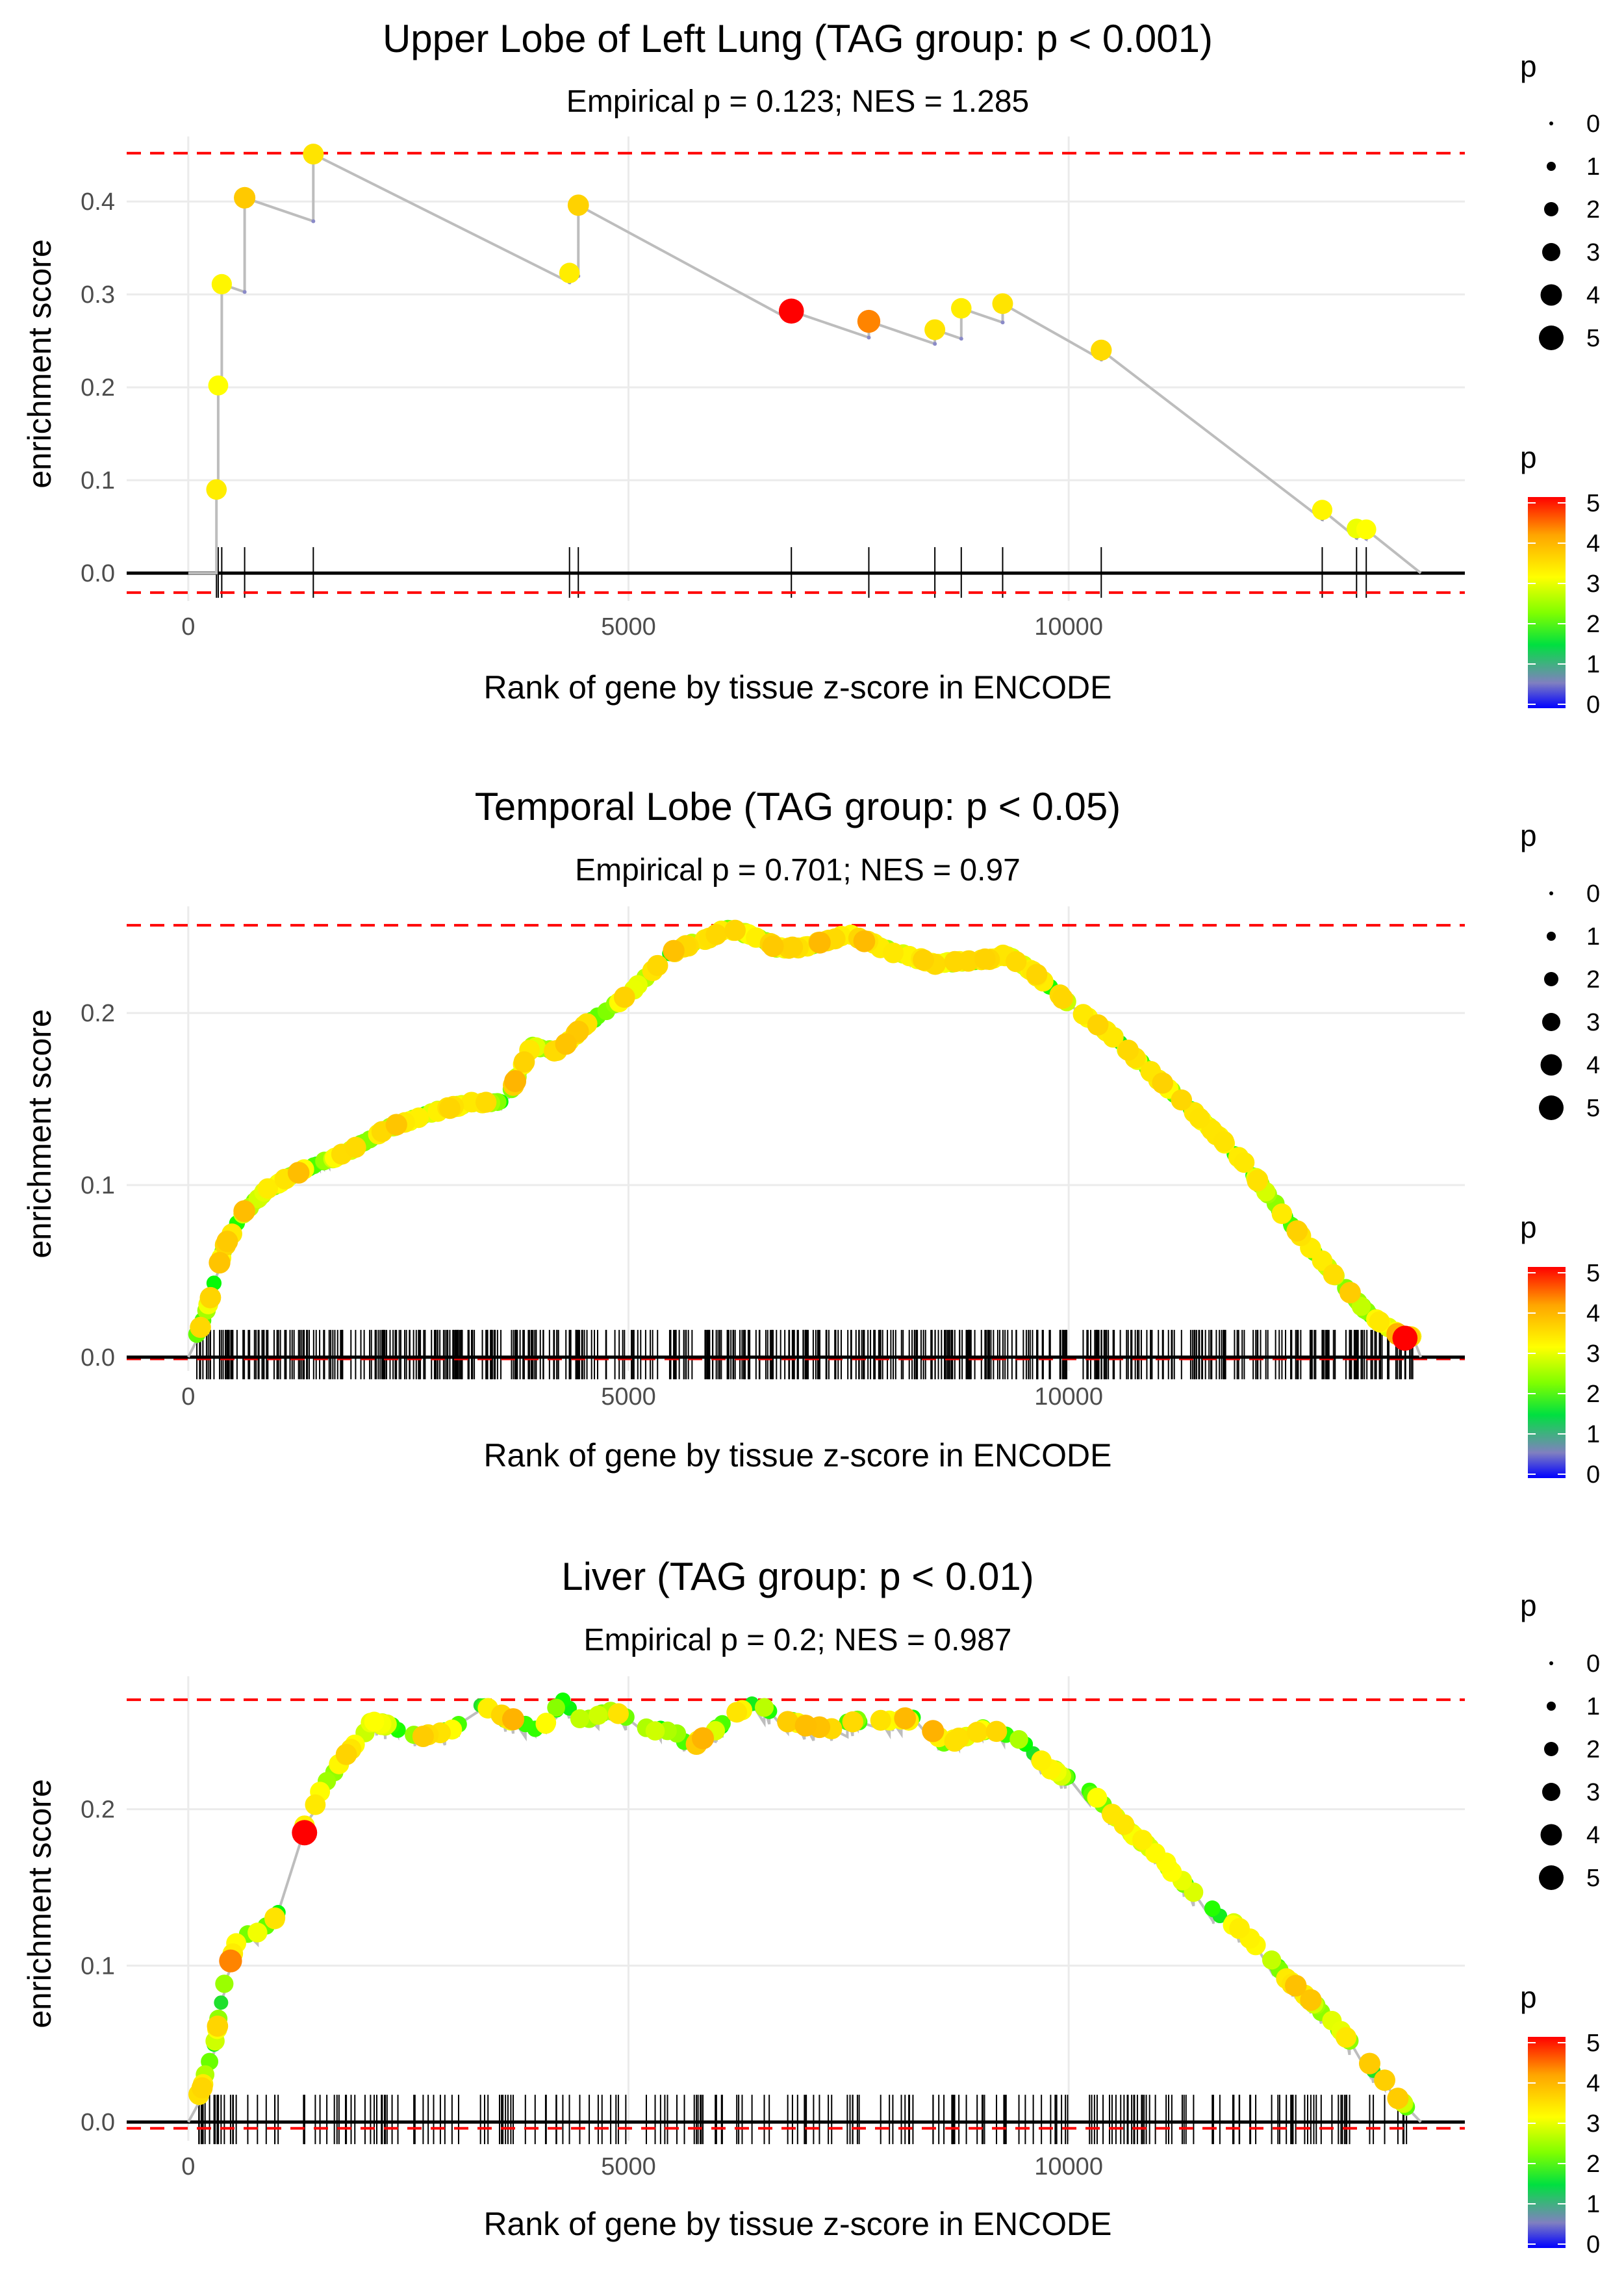 Image resolution: width=1624 pixels, height=2274 pixels. Describe the element at coordinates (1593, 1065) in the screenshot. I see `size-legend-label: 4` at that location.